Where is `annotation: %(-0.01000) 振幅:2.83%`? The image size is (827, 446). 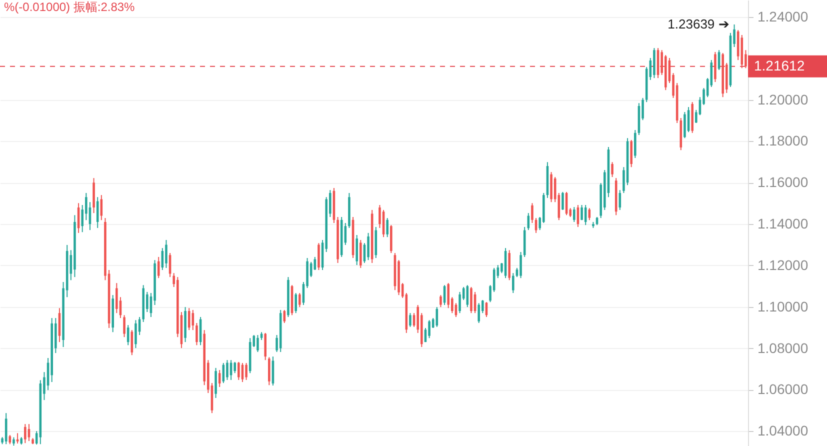 annotation: %(-0.01000) 振幅:2.83% is located at coordinates (70, 7).